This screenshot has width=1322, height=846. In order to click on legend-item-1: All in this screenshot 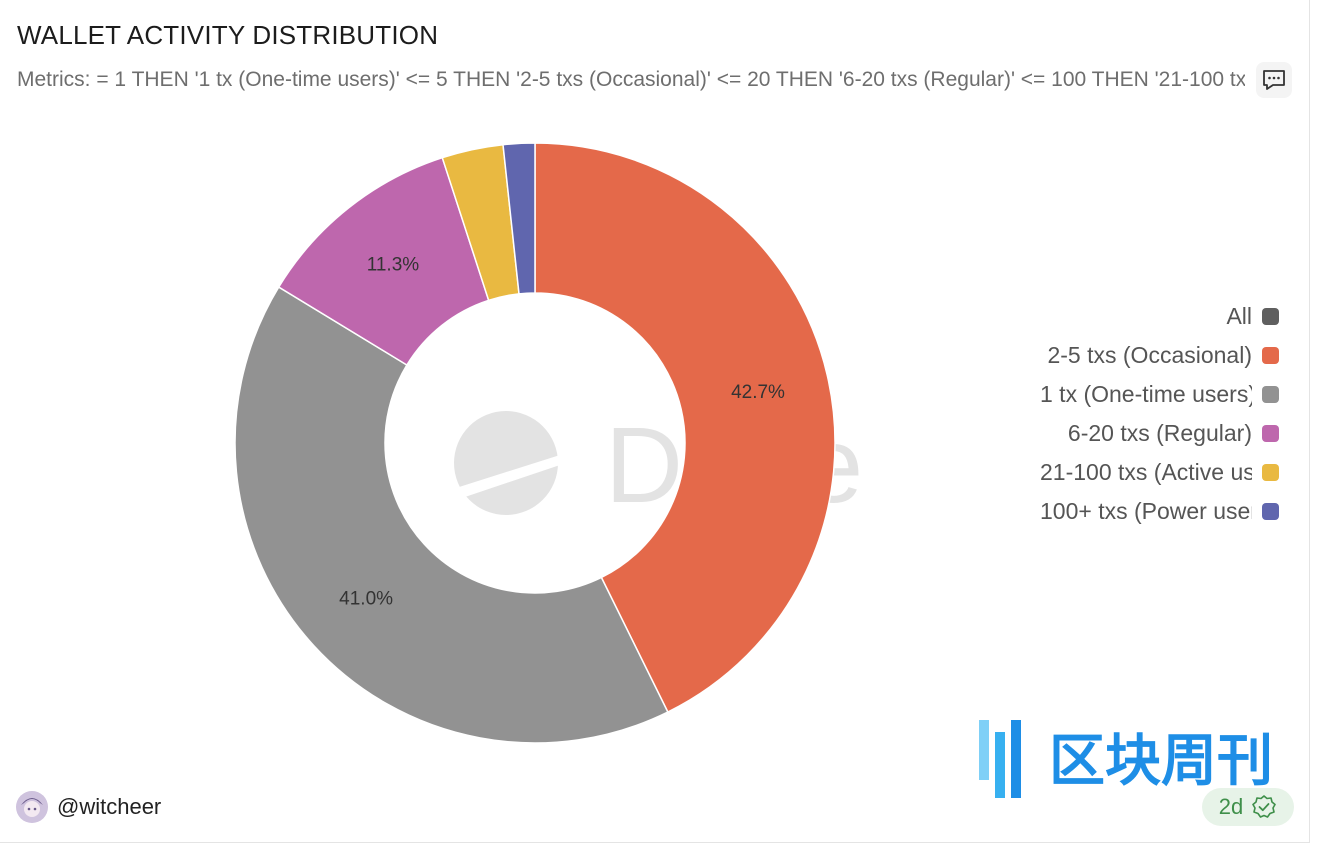, I will do `click(1149, 316)`.